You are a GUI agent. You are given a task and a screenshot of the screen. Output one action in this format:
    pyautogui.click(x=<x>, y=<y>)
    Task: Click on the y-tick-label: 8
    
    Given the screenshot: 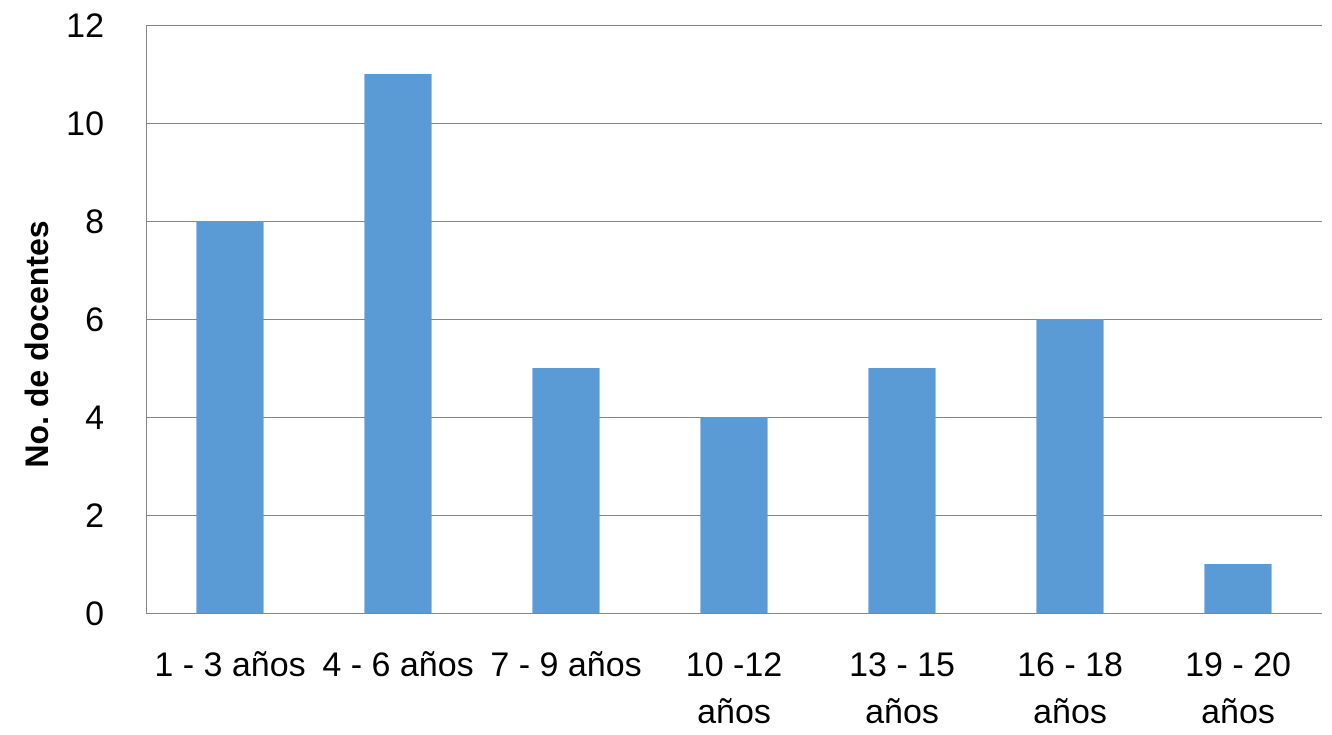 What is the action you would take?
    pyautogui.click(x=94, y=222)
    